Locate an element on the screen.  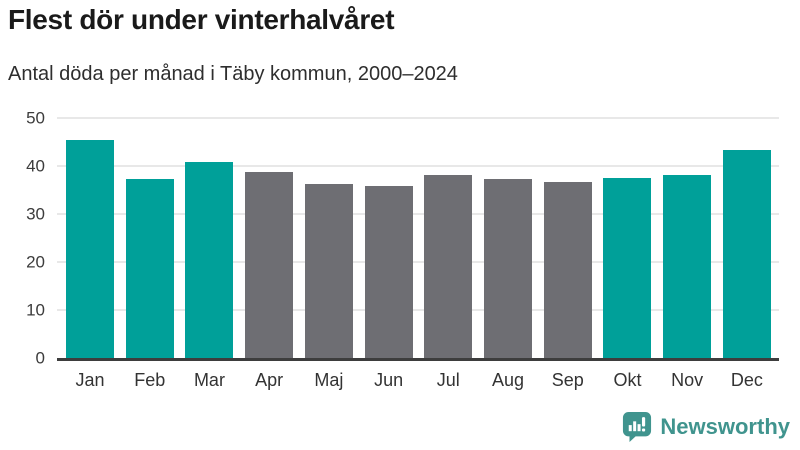
y-tick-label-0: 0 is located at coordinates (40, 358).